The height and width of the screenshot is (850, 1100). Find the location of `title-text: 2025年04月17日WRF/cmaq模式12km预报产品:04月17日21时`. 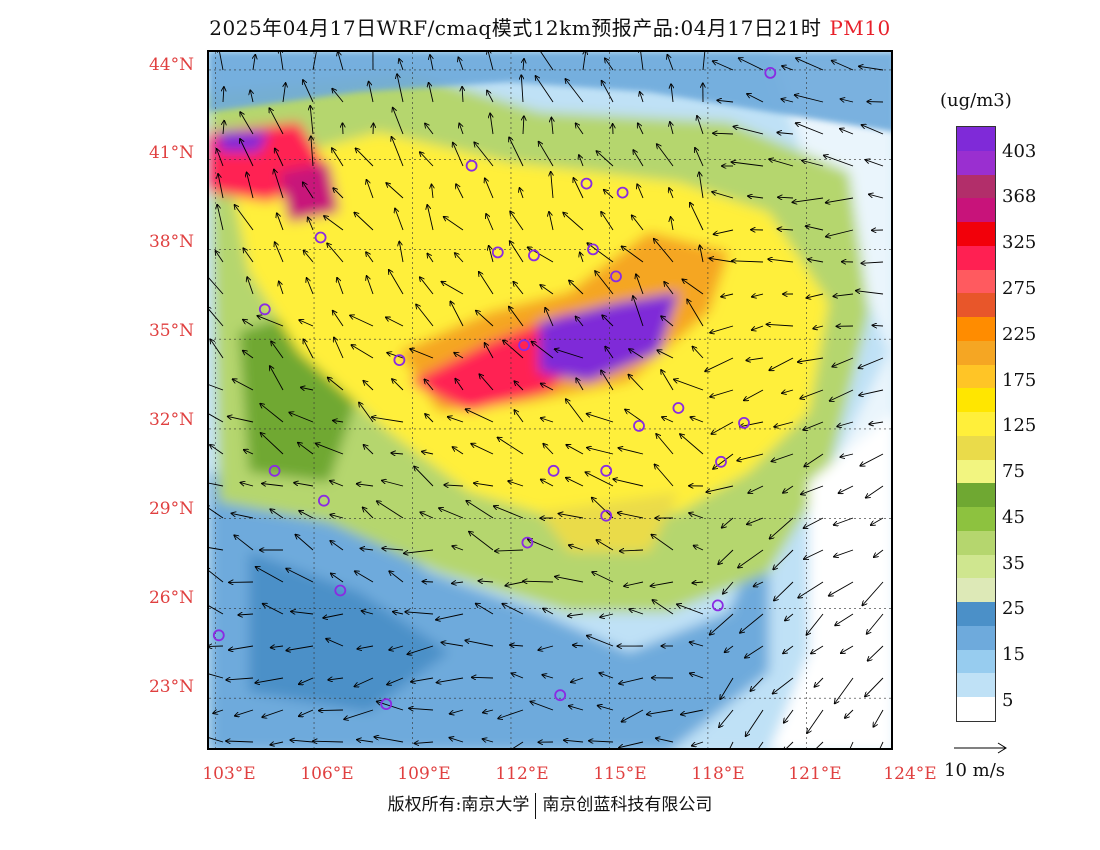

title-text: 2025年04月17日WRF/cmaq模式12km预报产品:04月17日21时 is located at coordinates (515, 28).